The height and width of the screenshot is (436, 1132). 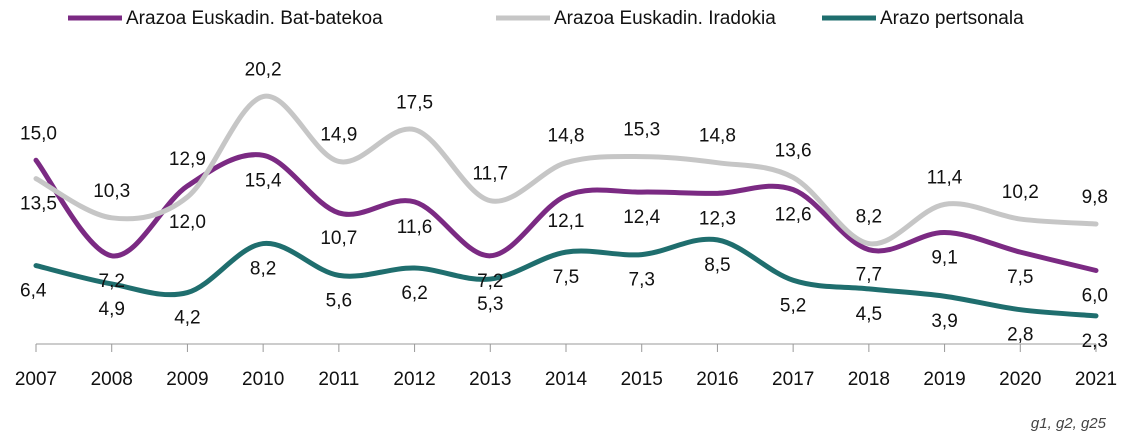 I want to click on x-tick-label: 2021, so click(x=1096, y=379).